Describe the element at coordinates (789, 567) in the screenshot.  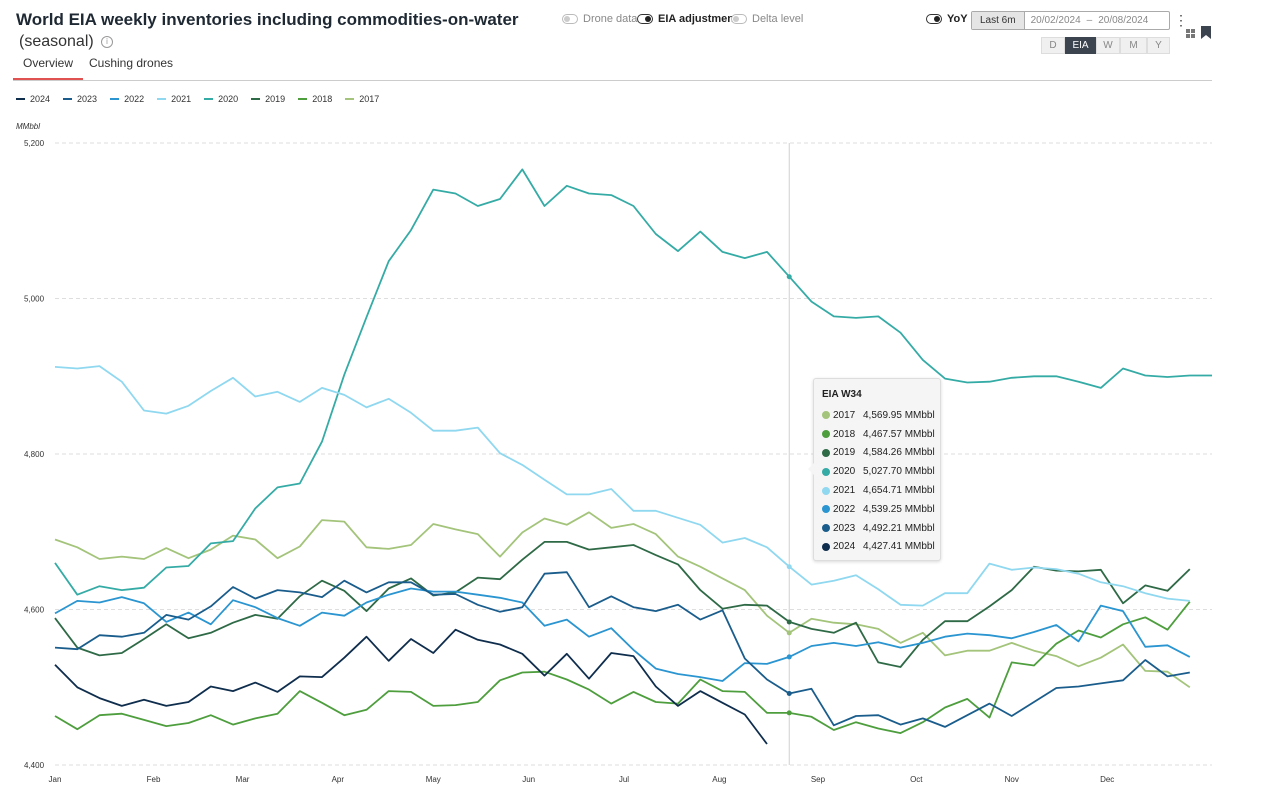
I see `crosshair-point-2021` at that location.